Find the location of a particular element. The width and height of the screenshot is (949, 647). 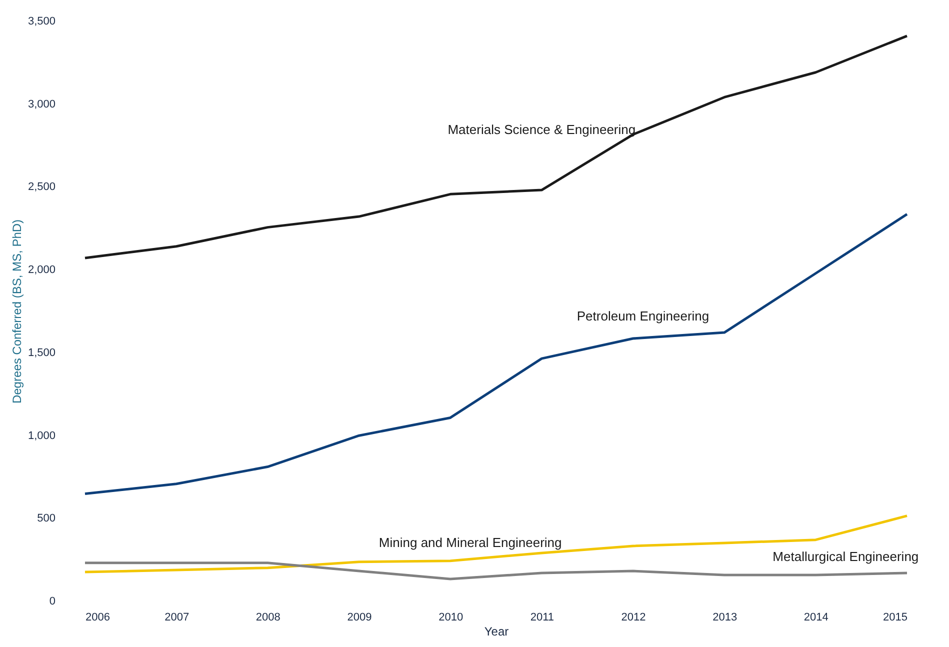

y-tick-label: 2,000 is located at coordinates (42, 270).